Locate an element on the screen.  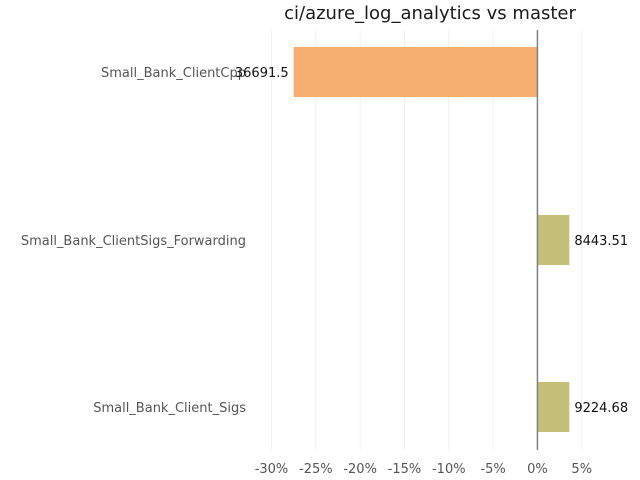
x-tick-label: 5% is located at coordinates (581, 469).